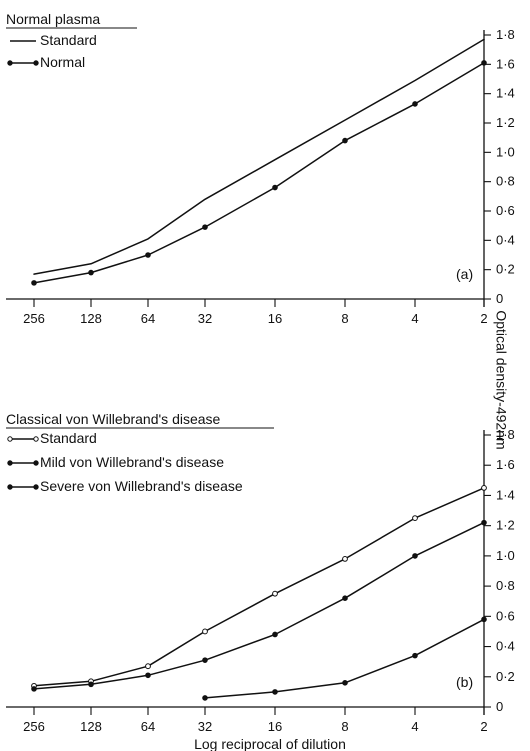 Image resolution: width=530 pixels, height=751 pixels. Describe the element at coordinates (62, 62) in the screenshot. I see `legend-label: Normal` at that location.